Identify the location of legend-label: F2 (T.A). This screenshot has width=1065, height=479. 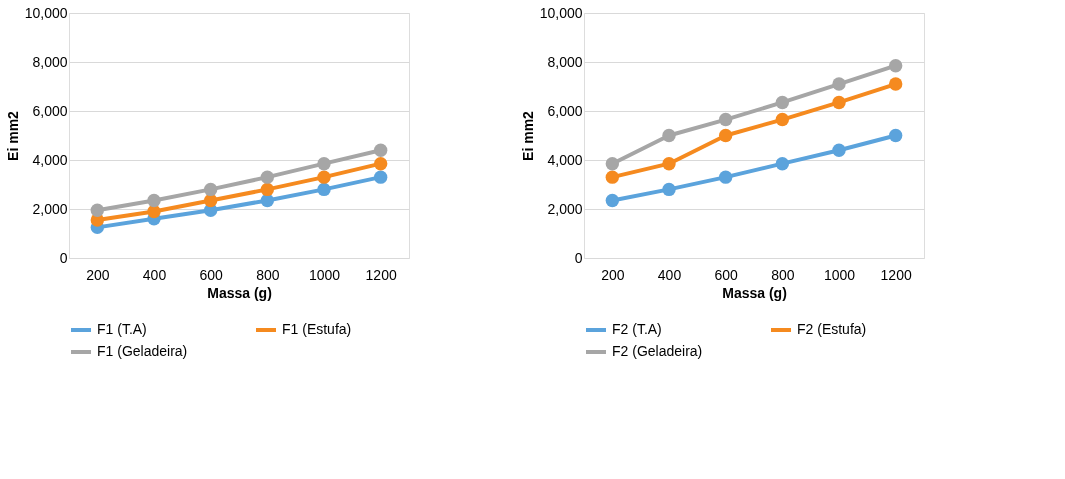
(637, 329).